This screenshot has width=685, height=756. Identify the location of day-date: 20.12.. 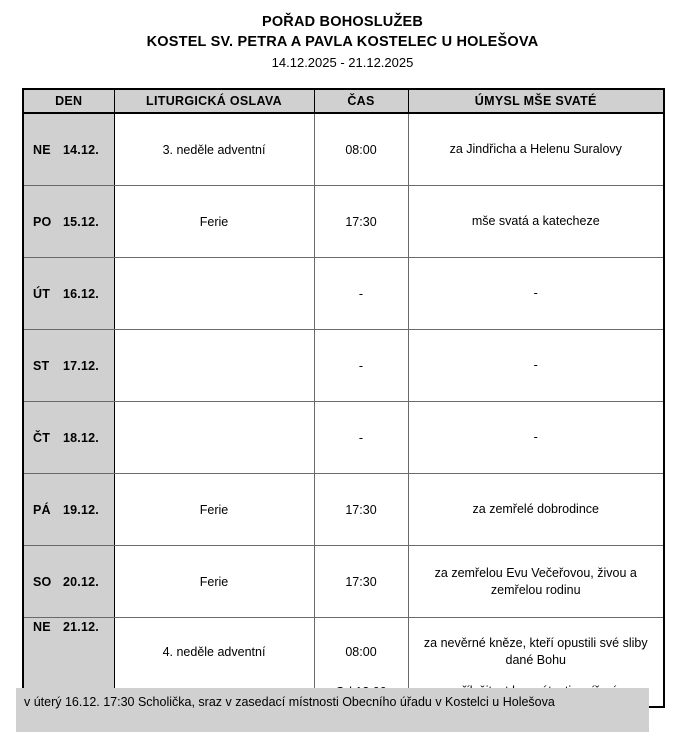
(81, 581).